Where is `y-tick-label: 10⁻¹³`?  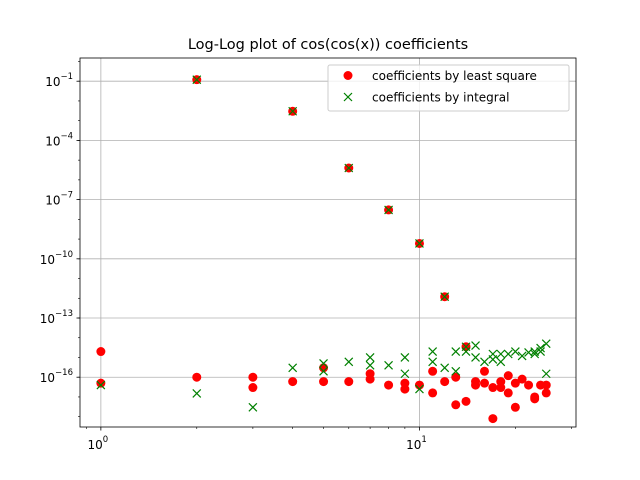 y-tick-label: 10⁻¹³ is located at coordinates (56, 317).